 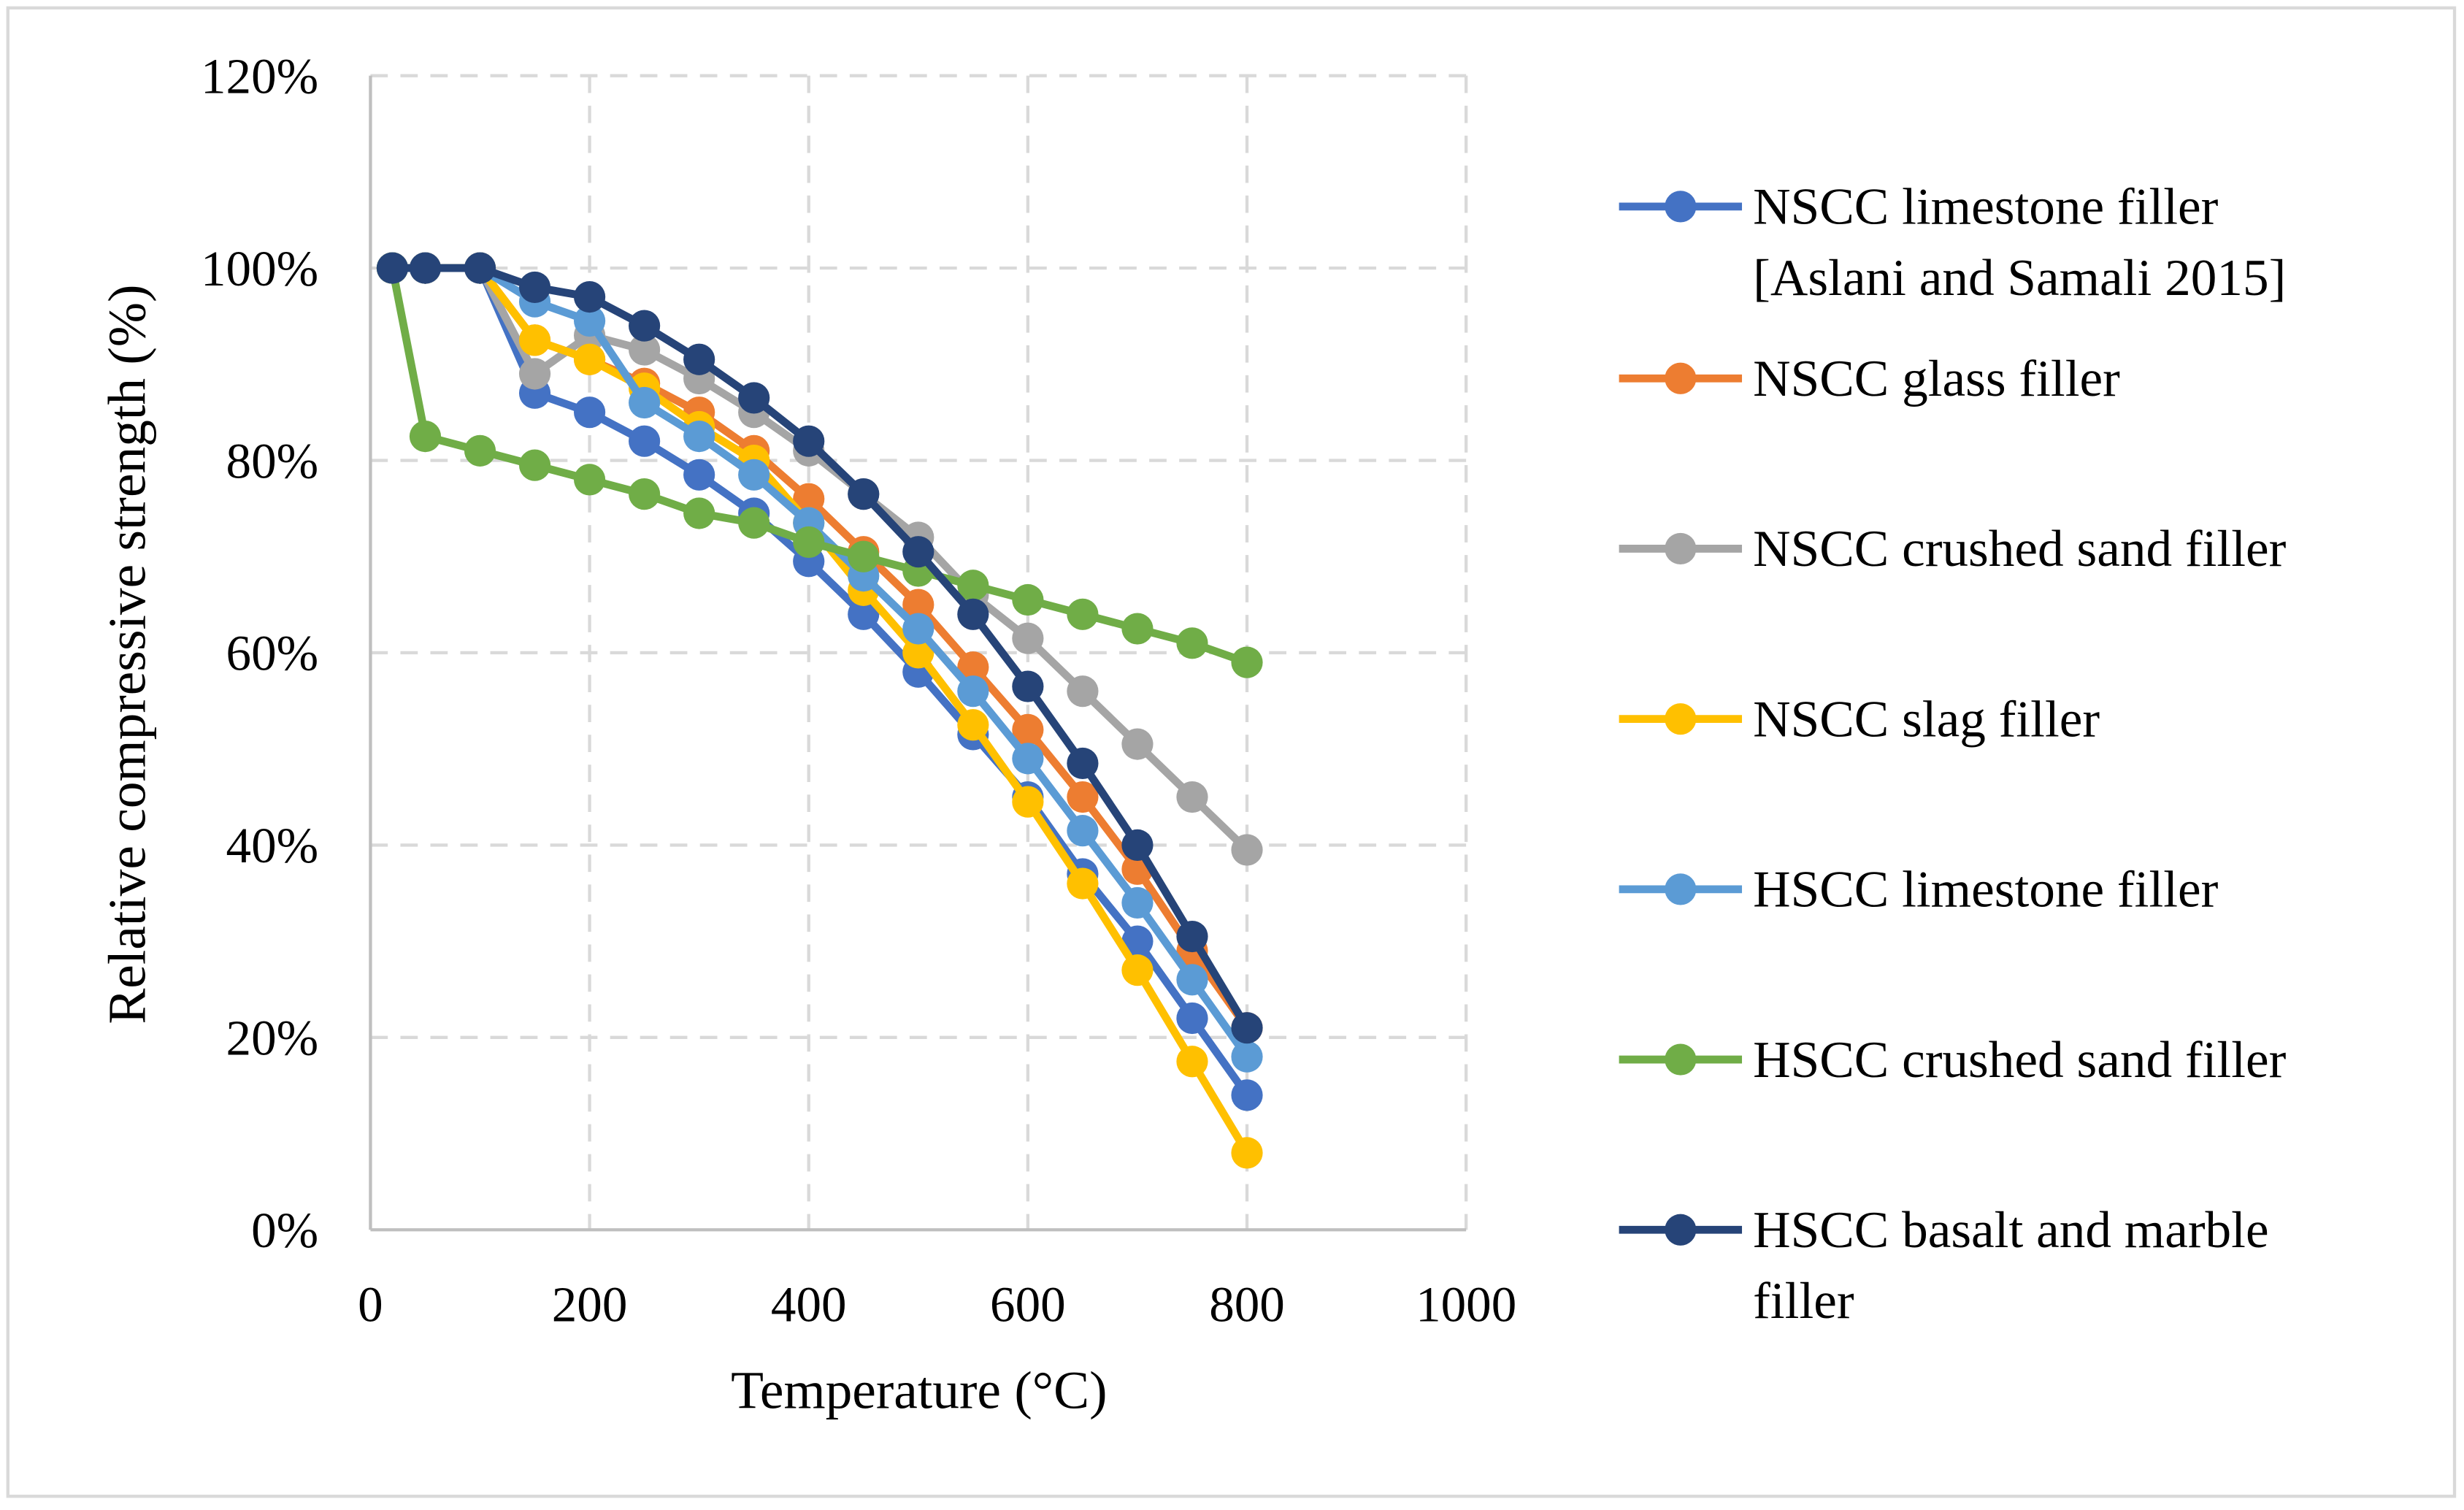 I want to click on legend-label: HSCC basalt and marble, so click(x=2010, y=1230).